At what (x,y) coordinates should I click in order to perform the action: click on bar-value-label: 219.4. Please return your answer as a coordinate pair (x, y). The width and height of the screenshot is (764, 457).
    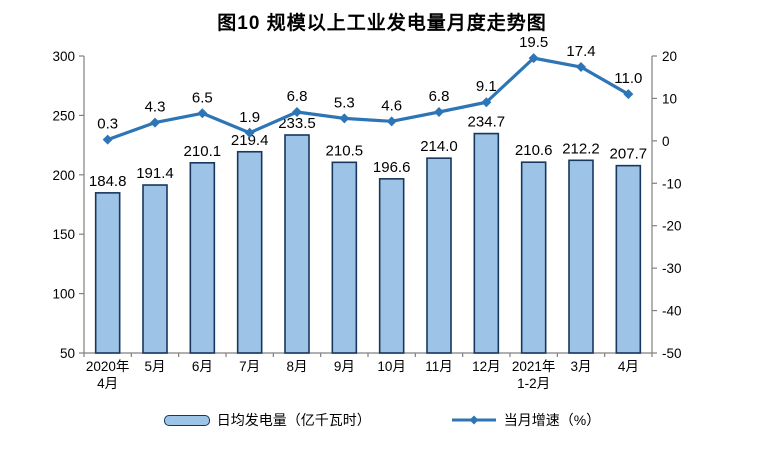
    Looking at the image, I should click on (250, 140).